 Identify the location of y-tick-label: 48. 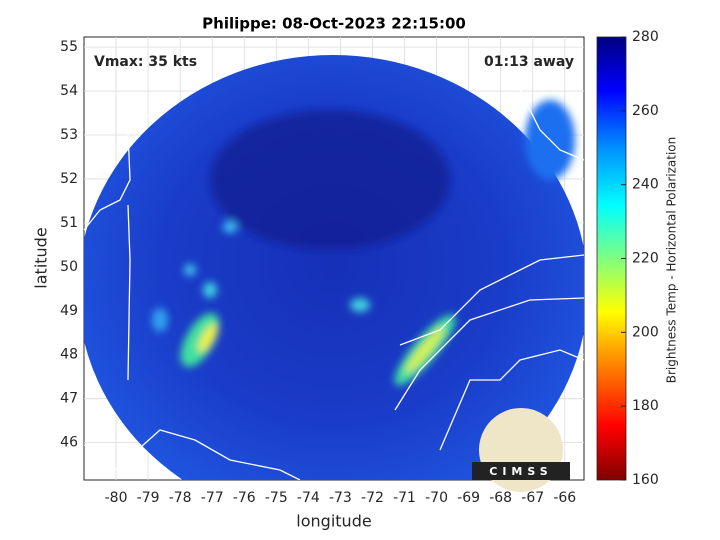
(69, 355).